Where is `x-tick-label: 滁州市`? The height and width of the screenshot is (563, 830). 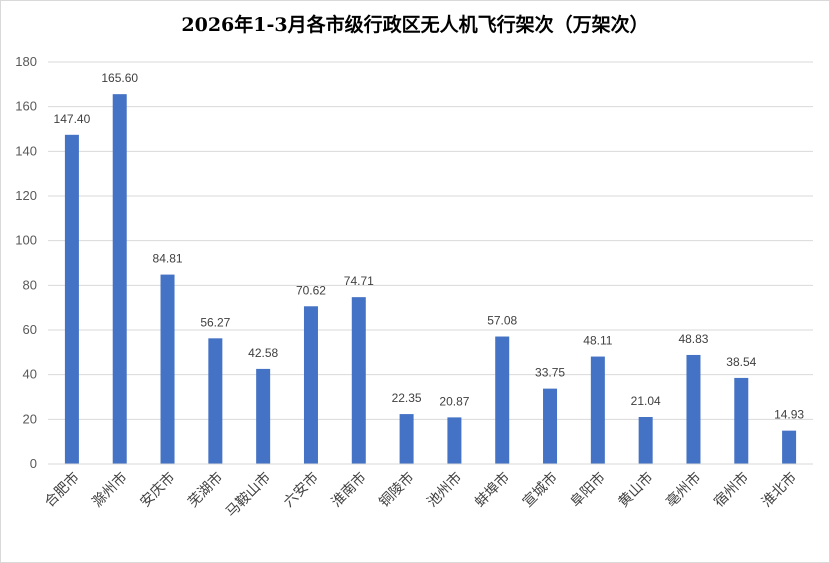 x-tick-label: 滁州市 is located at coordinates (110, 490).